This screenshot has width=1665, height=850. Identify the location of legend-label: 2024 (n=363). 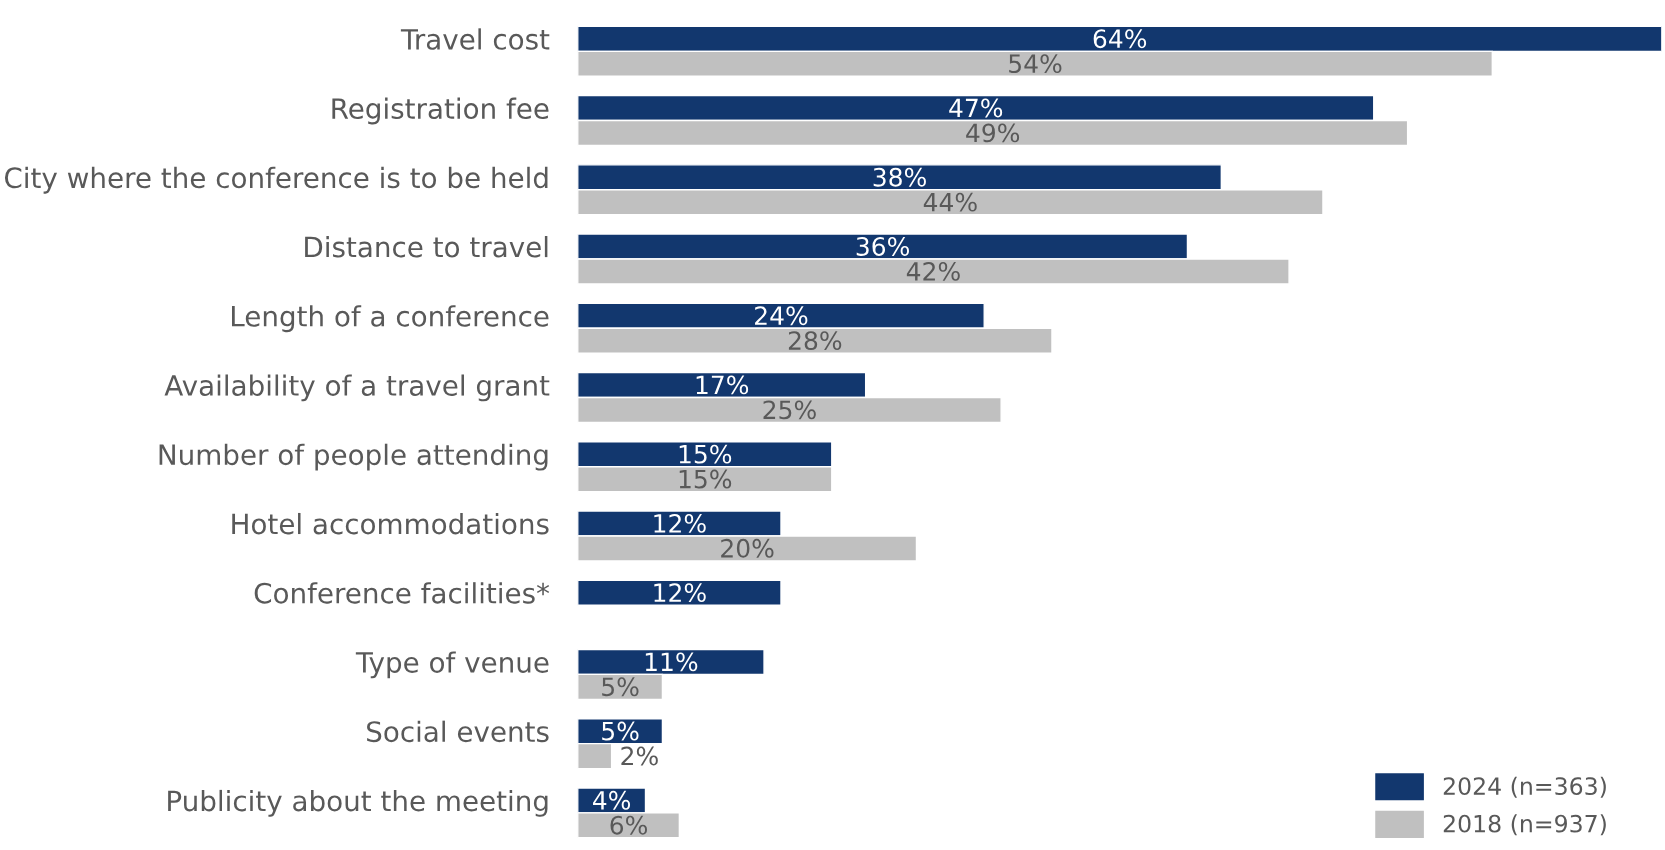
(1524, 787).